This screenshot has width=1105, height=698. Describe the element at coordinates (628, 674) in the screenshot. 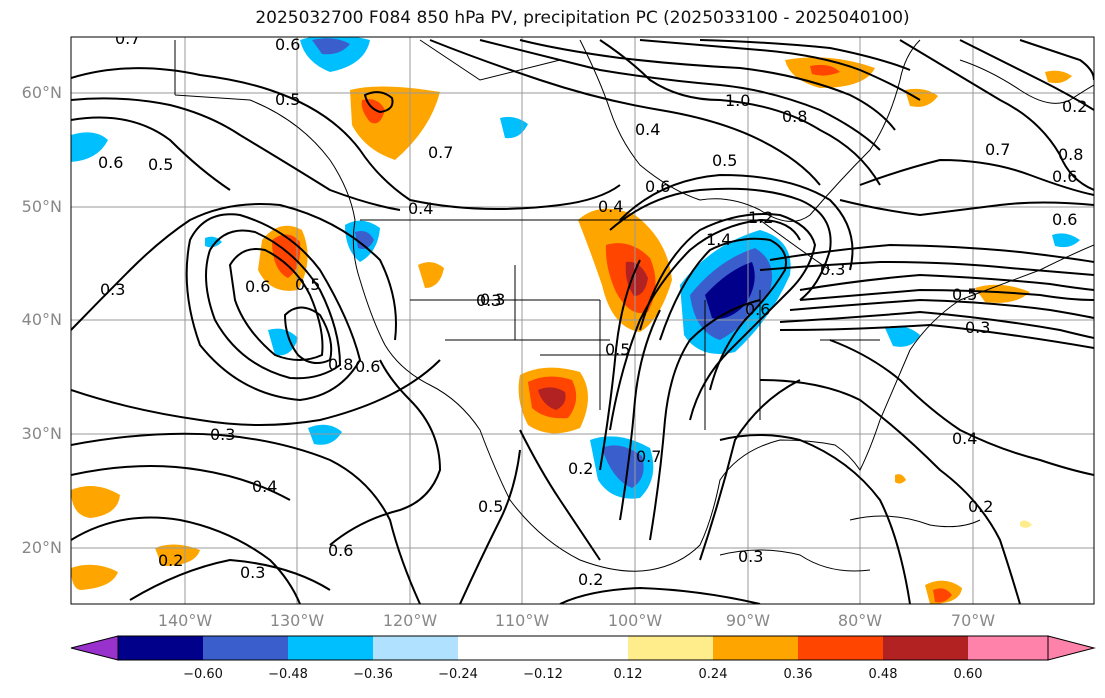

I see `colorbar-tick-label: 0.12` at that location.